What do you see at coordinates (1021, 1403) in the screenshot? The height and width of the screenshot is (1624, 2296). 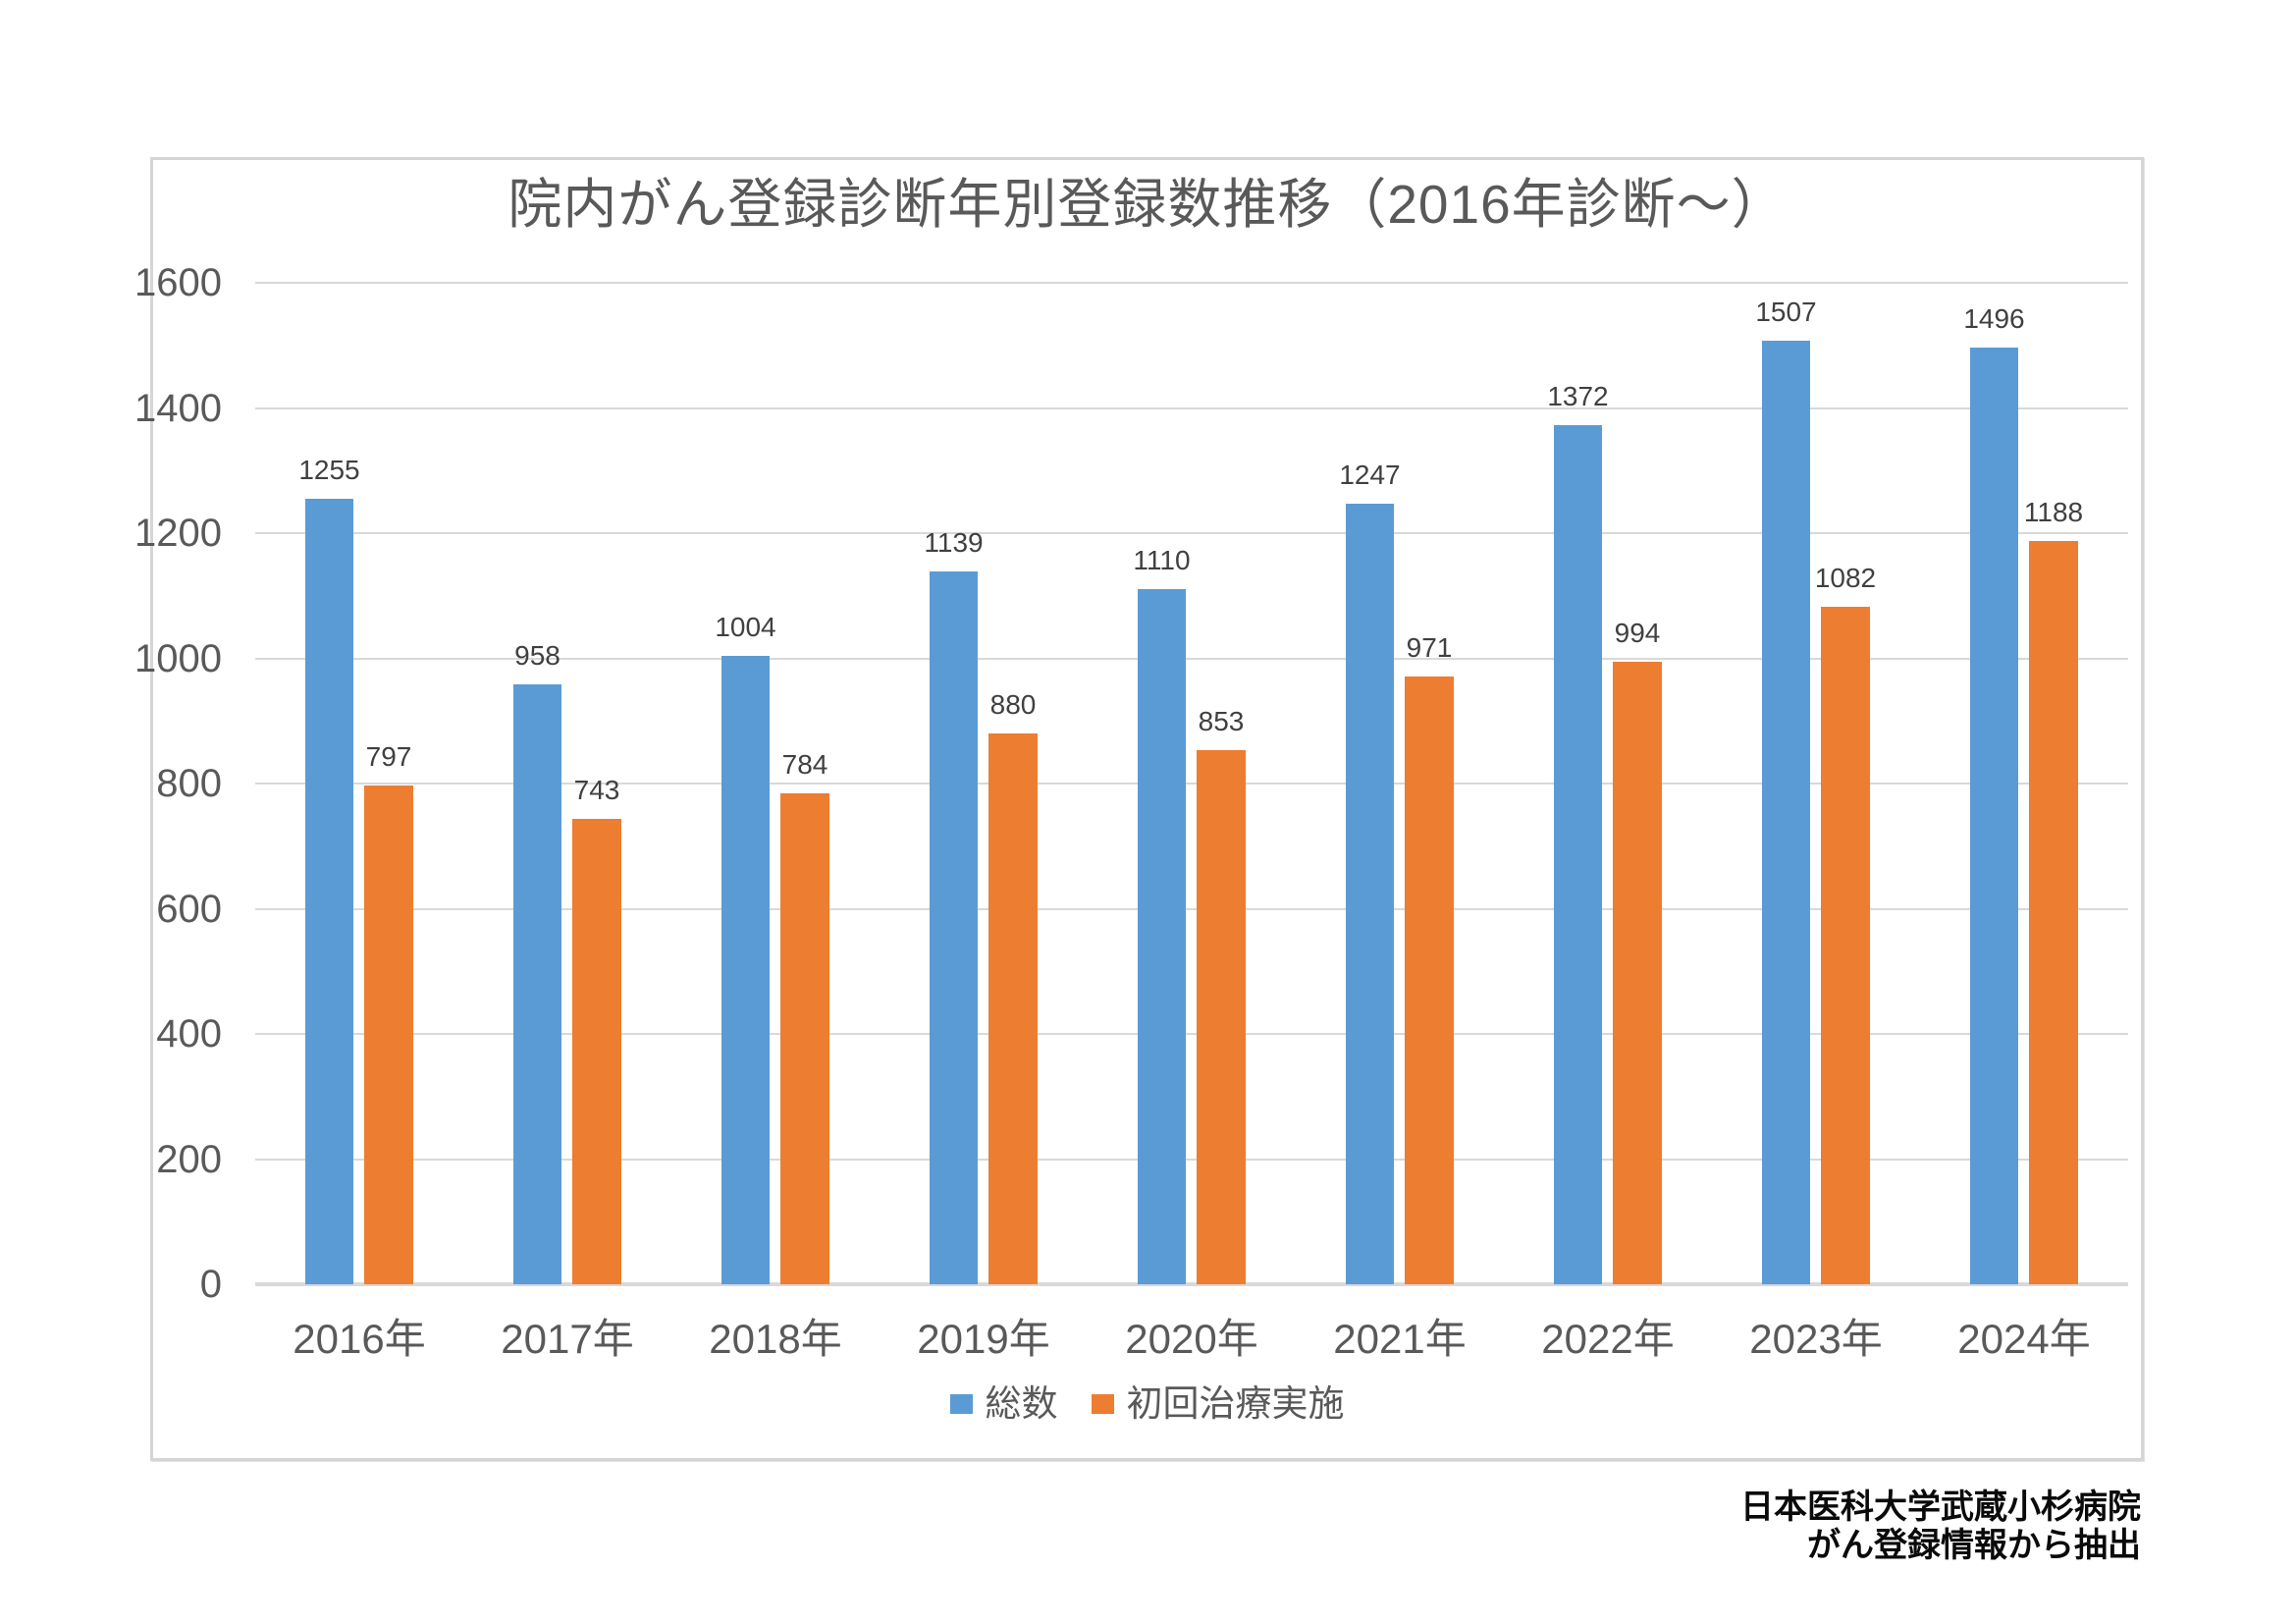 I see `legend-label-total: 総数` at bounding box center [1021, 1403].